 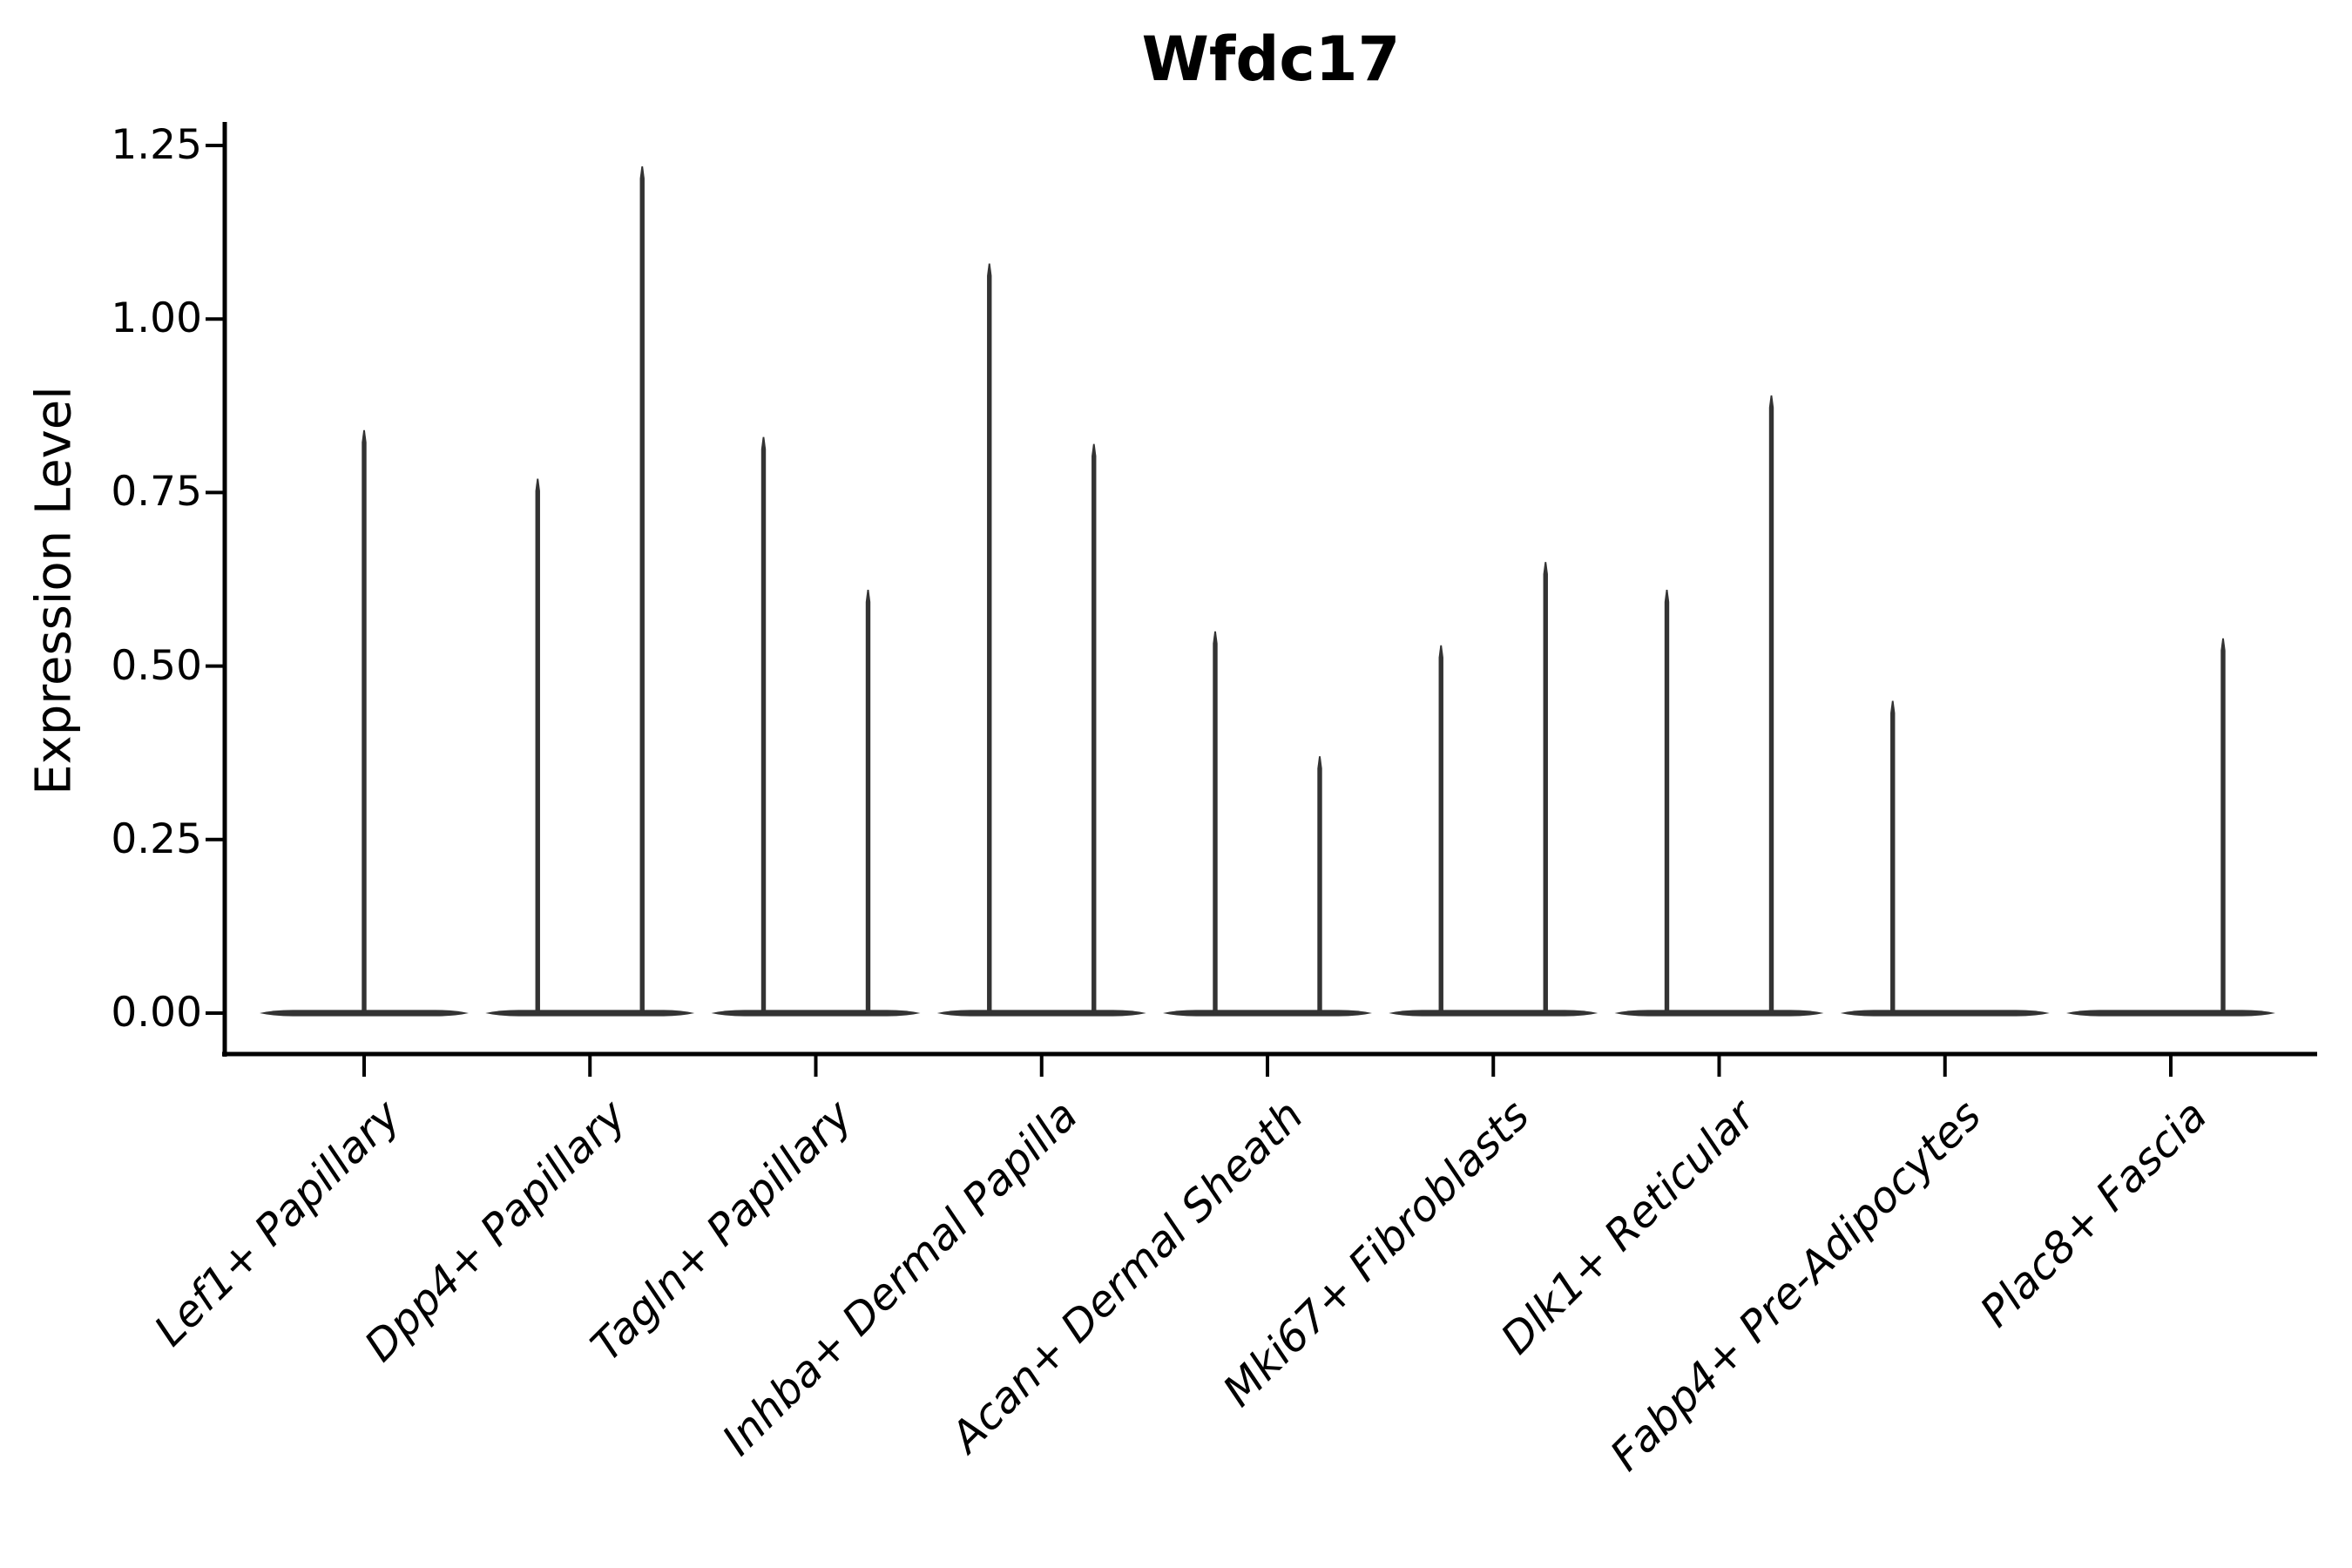 What do you see at coordinates (156, 665) in the screenshot?
I see `y-tick-label: 0.50` at bounding box center [156, 665].